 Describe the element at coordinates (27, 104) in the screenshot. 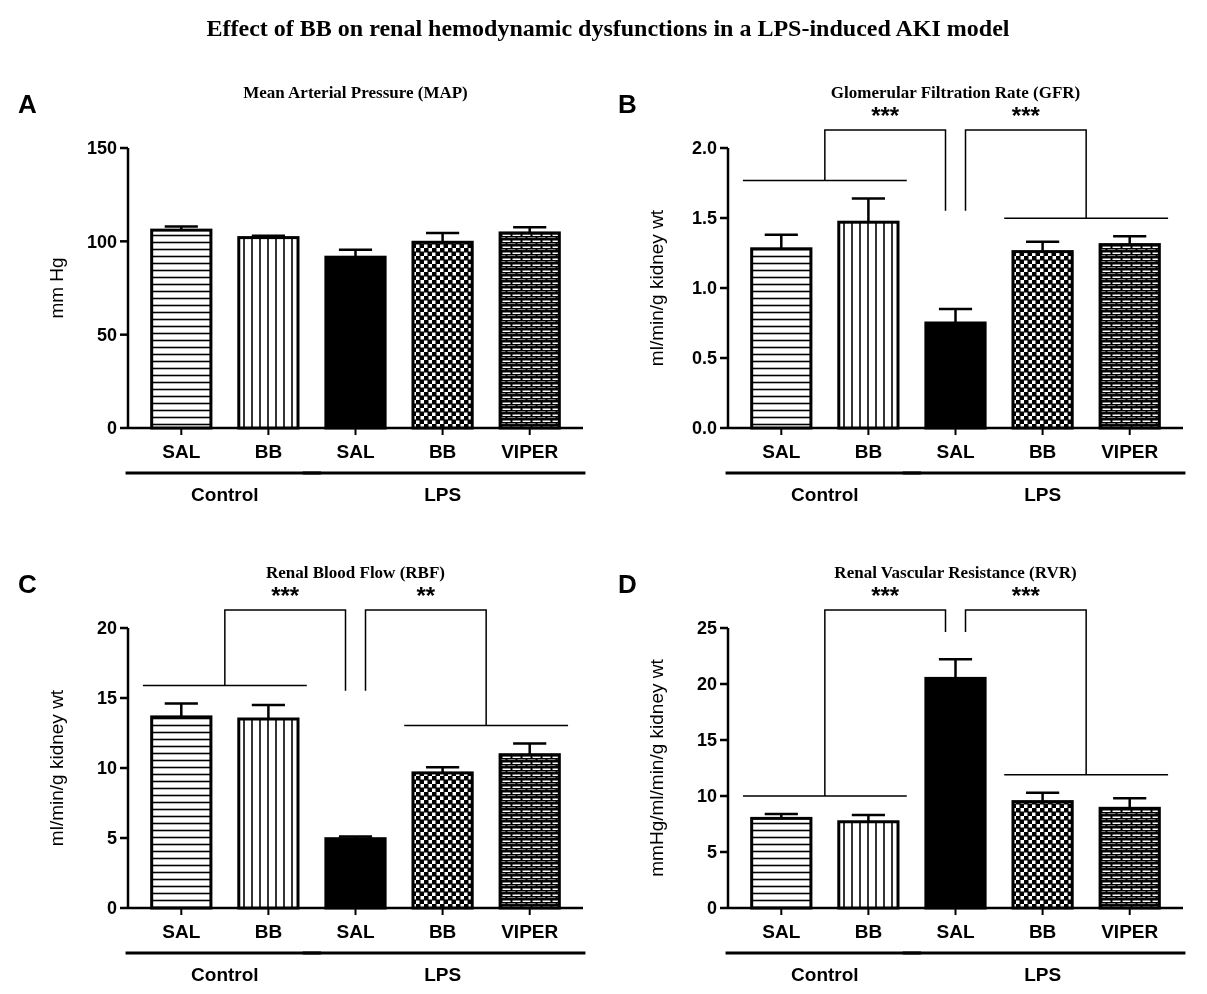

I see `text: A` at that location.